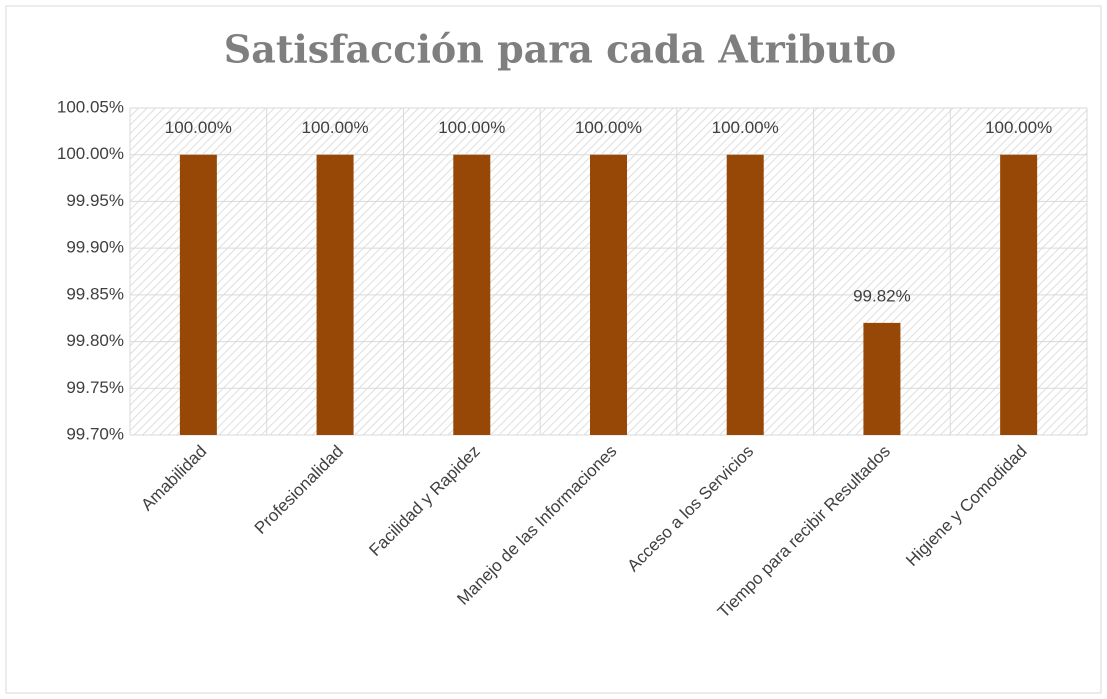 The width and height of the screenshot is (1107, 699). What do you see at coordinates (95, 200) in the screenshot?
I see `y-tick-label: 99.95%` at bounding box center [95, 200].